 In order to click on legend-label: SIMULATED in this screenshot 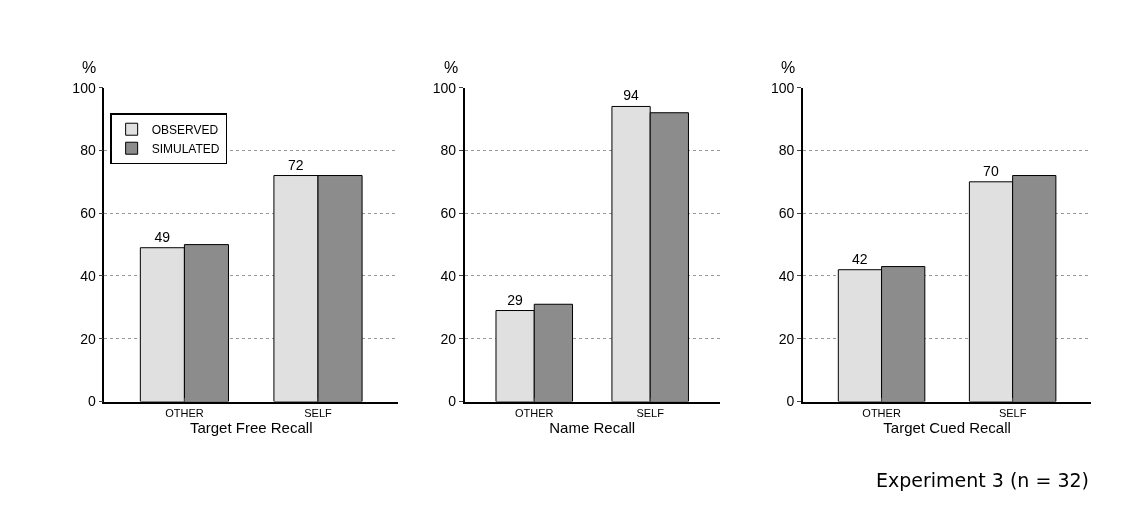, I will do `click(185, 148)`.